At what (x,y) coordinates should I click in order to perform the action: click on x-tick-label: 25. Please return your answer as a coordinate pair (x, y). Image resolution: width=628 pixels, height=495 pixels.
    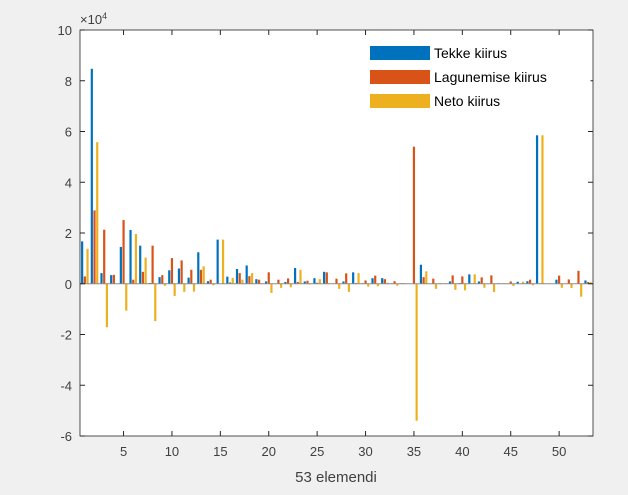
    Looking at the image, I should click on (317, 451).